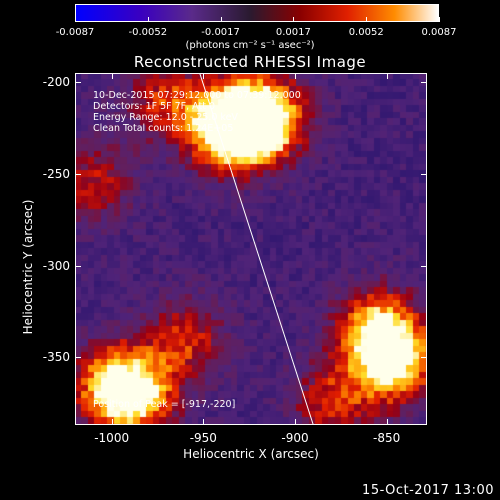 This screenshot has height=500, width=500. Describe the element at coordinates (56, 357) in the screenshot. I see `y-tick-label: -350` at that location.